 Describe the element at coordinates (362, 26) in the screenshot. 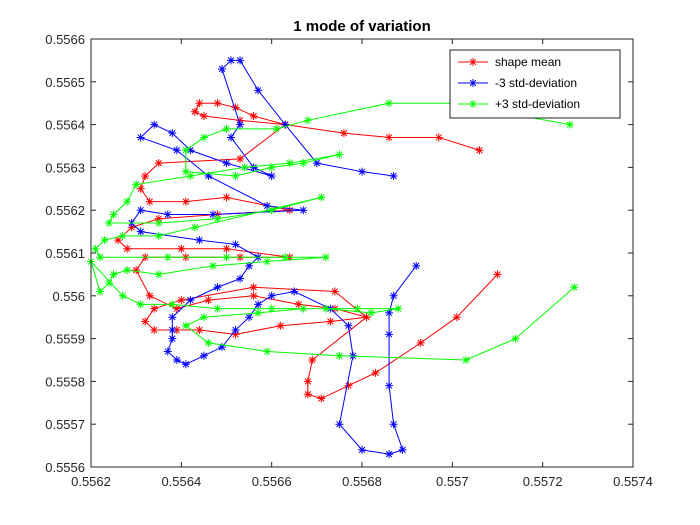

I see `chart-title: 1 mode of variation` at that location.